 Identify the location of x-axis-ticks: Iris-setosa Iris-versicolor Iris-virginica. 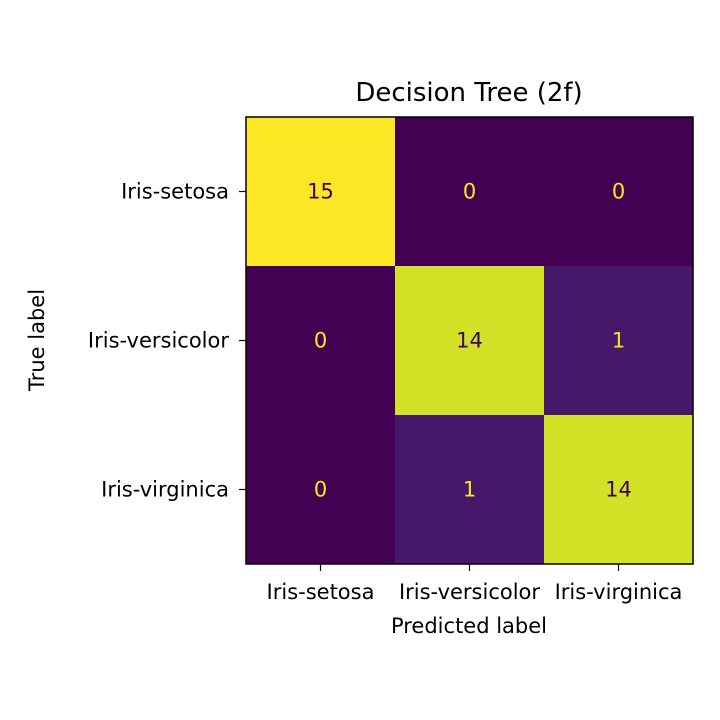
(475, 584).